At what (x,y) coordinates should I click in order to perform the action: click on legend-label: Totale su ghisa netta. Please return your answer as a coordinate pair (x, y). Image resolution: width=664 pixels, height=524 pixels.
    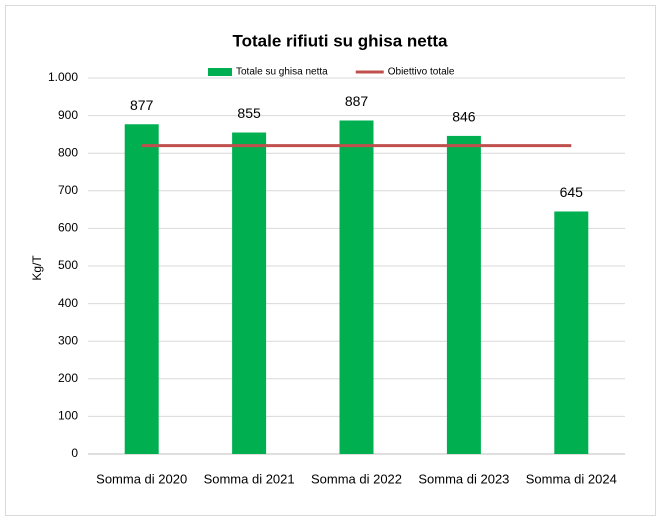
    Looking at the image, I should click on (282, 72).